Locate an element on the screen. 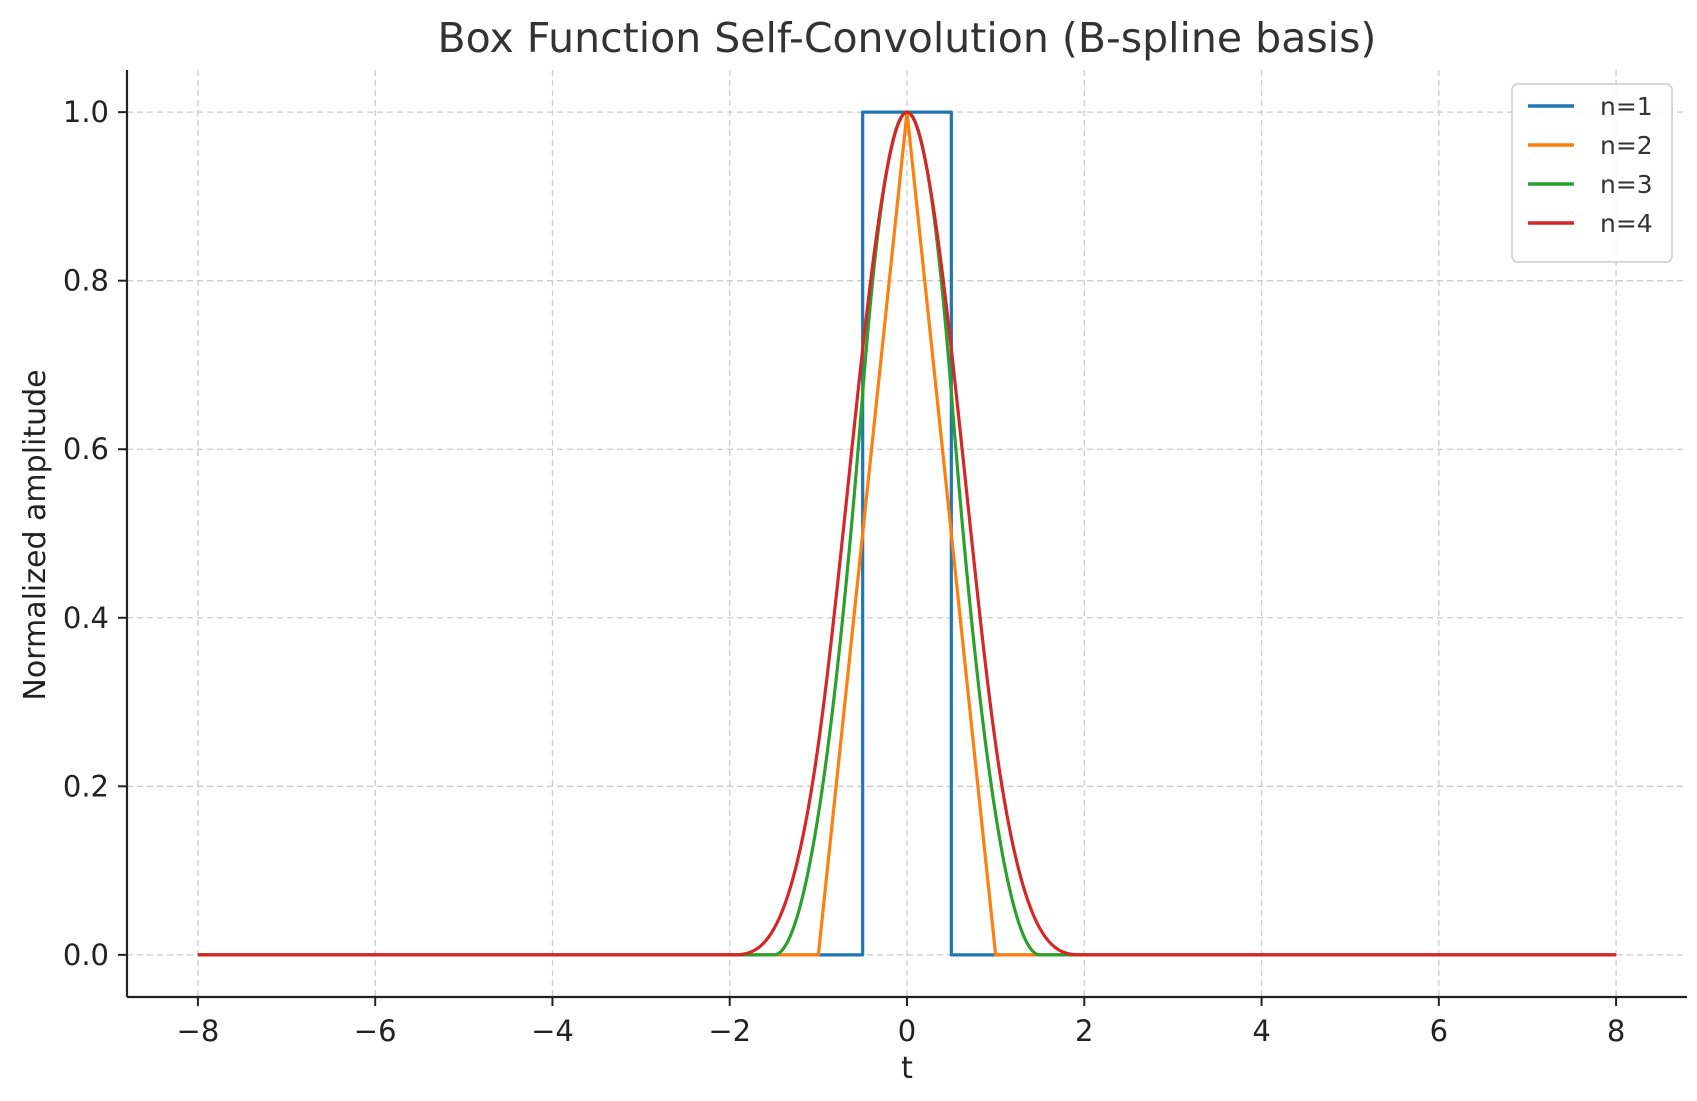  legend-label: n=3 is located at coordinates (1626, 184).